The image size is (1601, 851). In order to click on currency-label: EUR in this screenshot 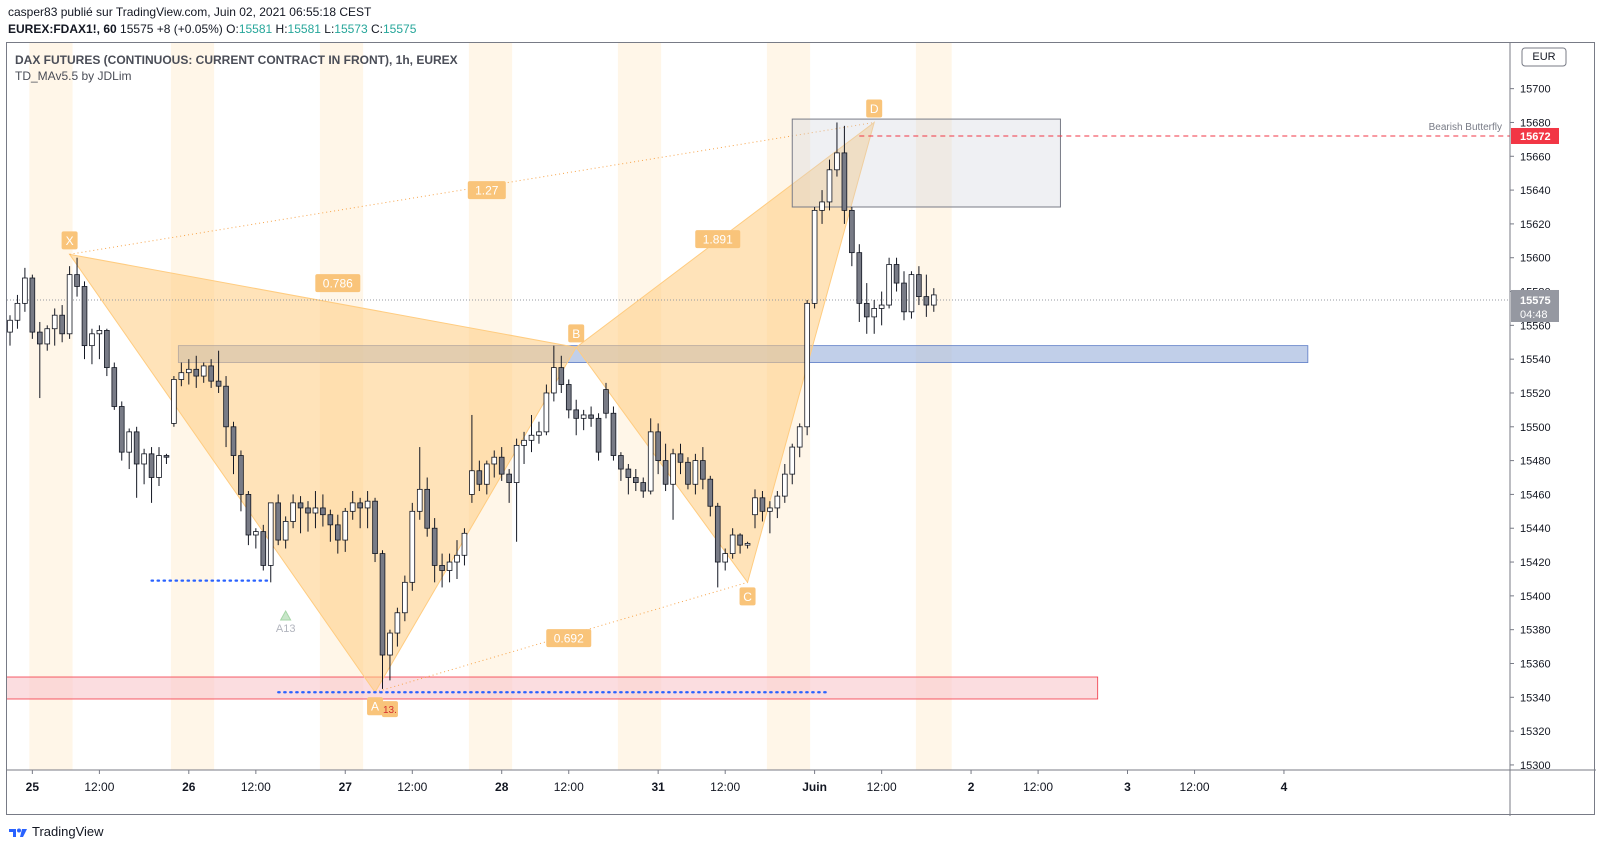, I will do `click(1543, 57)`.